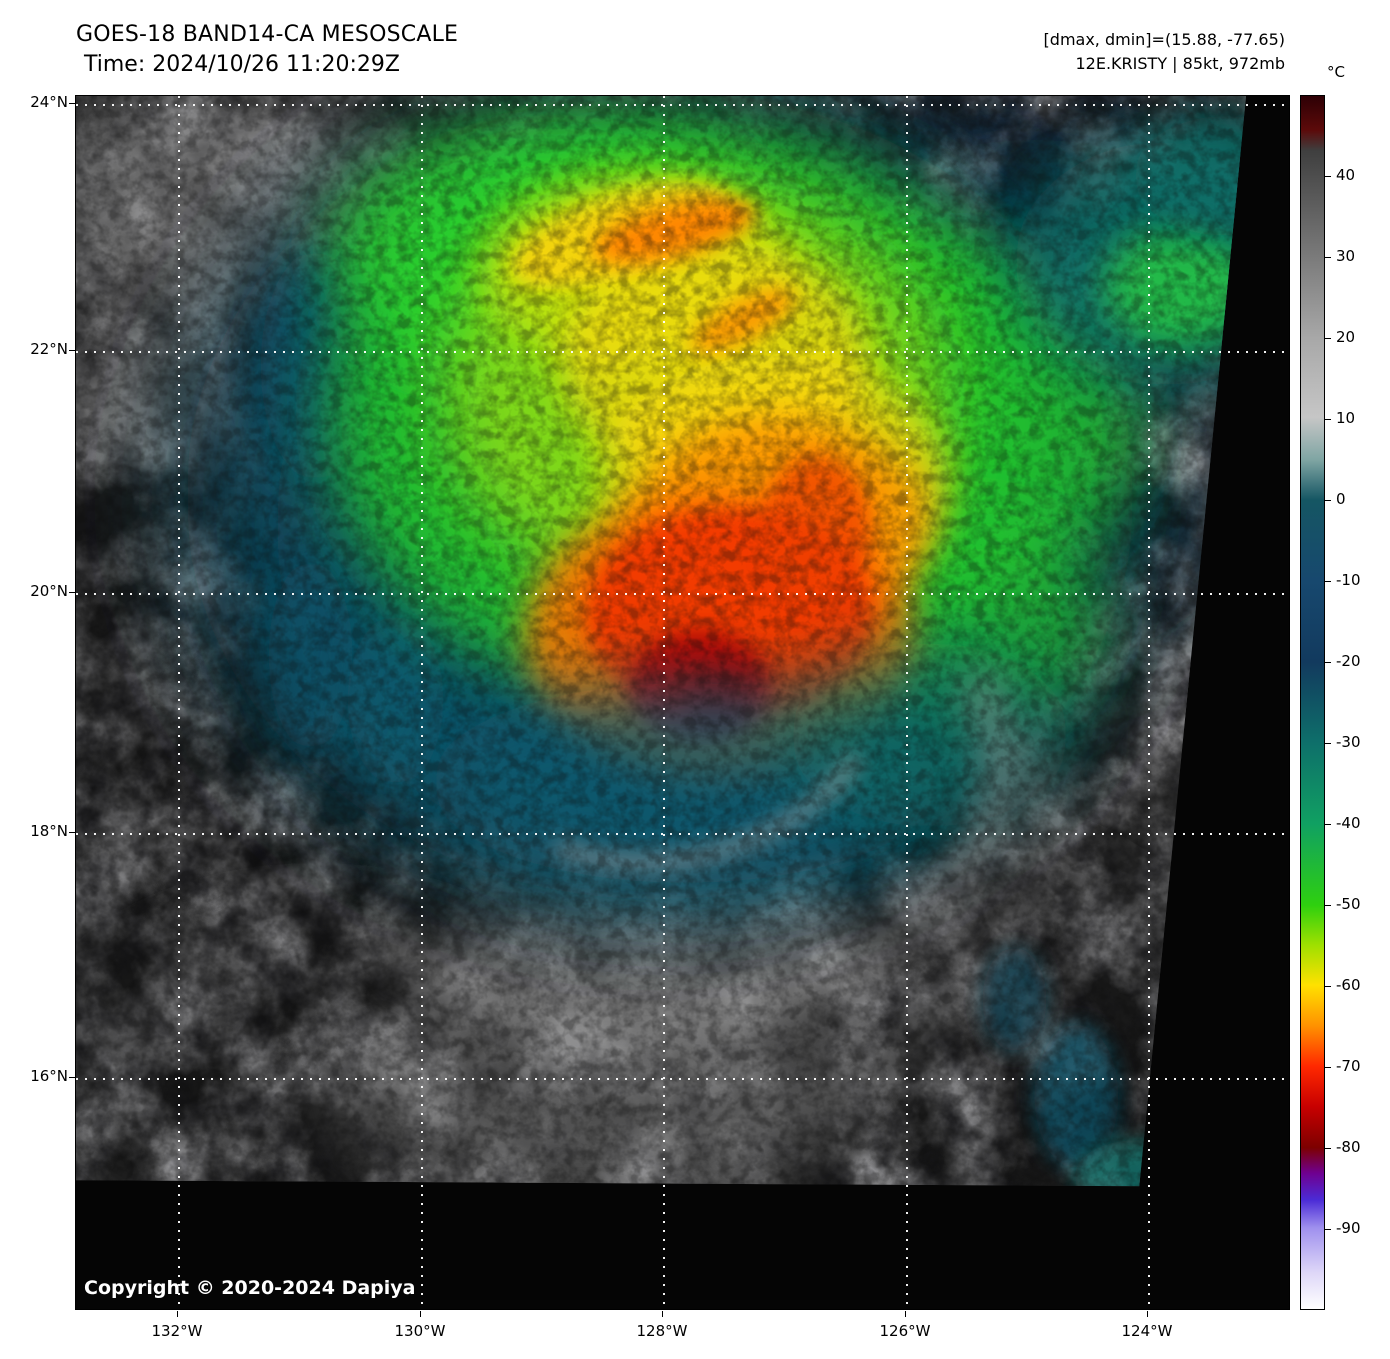 This screenshot has height=1359, width=1390. Describe the element at coordinates (1346, 418) in the screenshot. I see `colorbar-tick-label: 10` at that location.